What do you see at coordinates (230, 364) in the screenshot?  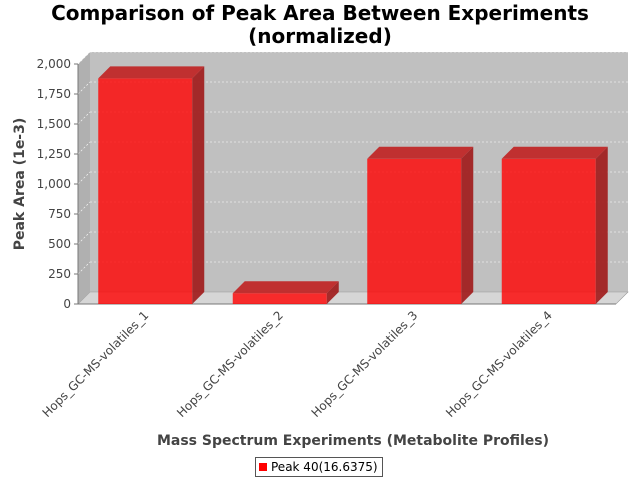 I see `x-tick-label: Hops_GC-MS-volatiles_2` at bounding box center [230, 364].